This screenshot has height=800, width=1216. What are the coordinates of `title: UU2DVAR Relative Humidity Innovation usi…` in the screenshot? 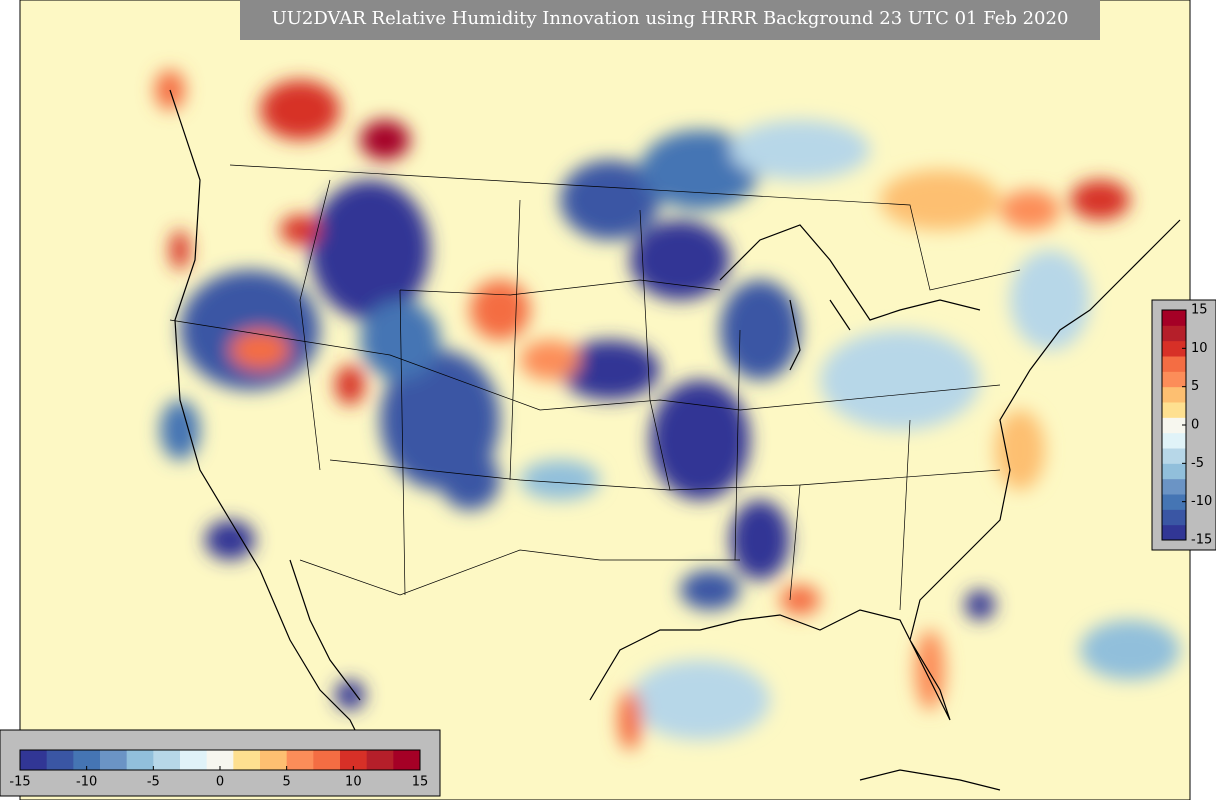 It's located at (670, 18).